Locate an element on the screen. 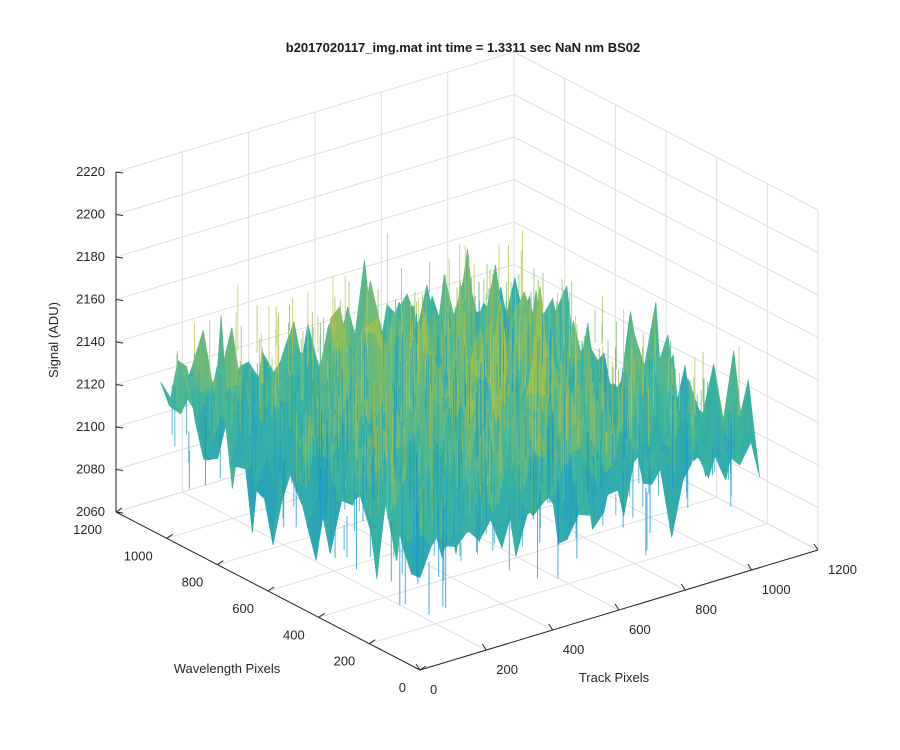 The height and width of the screenshot is (750, 900). x-tick-label: 0 is located at coordinates (433, 689).